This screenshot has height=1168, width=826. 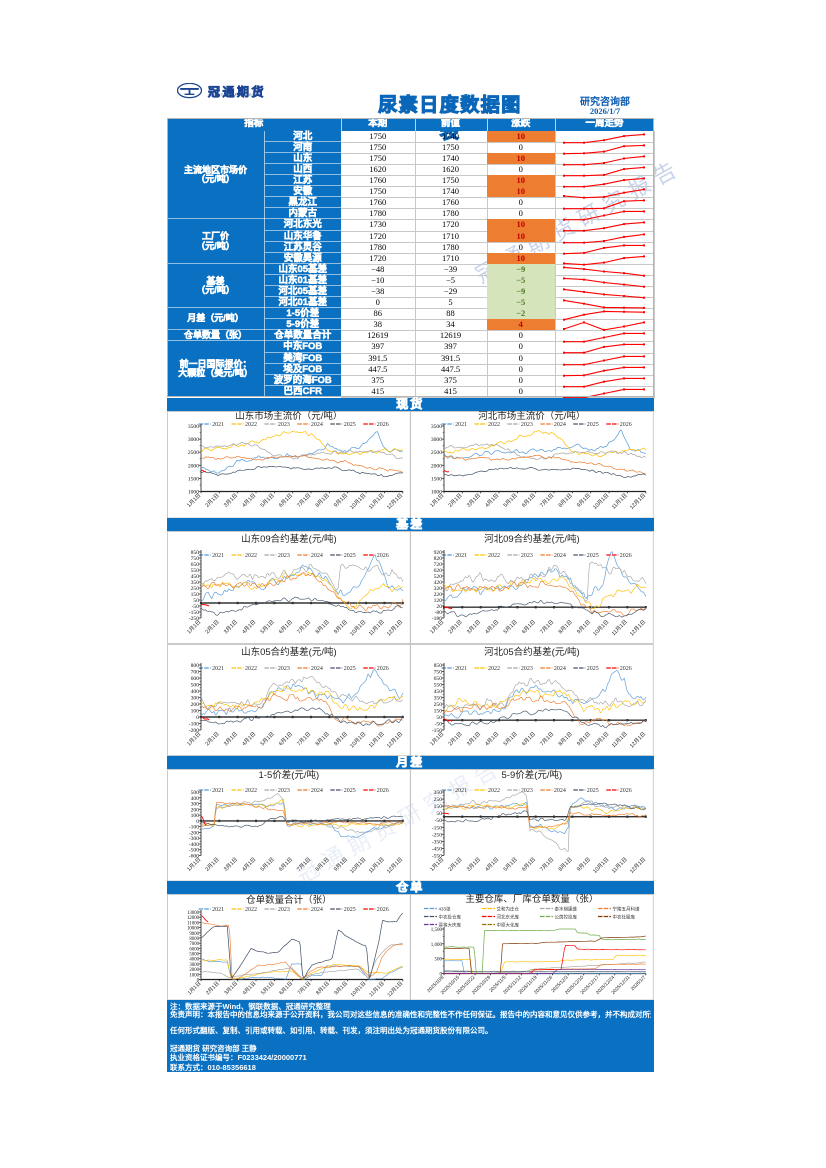 I want to click on svg-text: 2000, so click(x=194, y=970).